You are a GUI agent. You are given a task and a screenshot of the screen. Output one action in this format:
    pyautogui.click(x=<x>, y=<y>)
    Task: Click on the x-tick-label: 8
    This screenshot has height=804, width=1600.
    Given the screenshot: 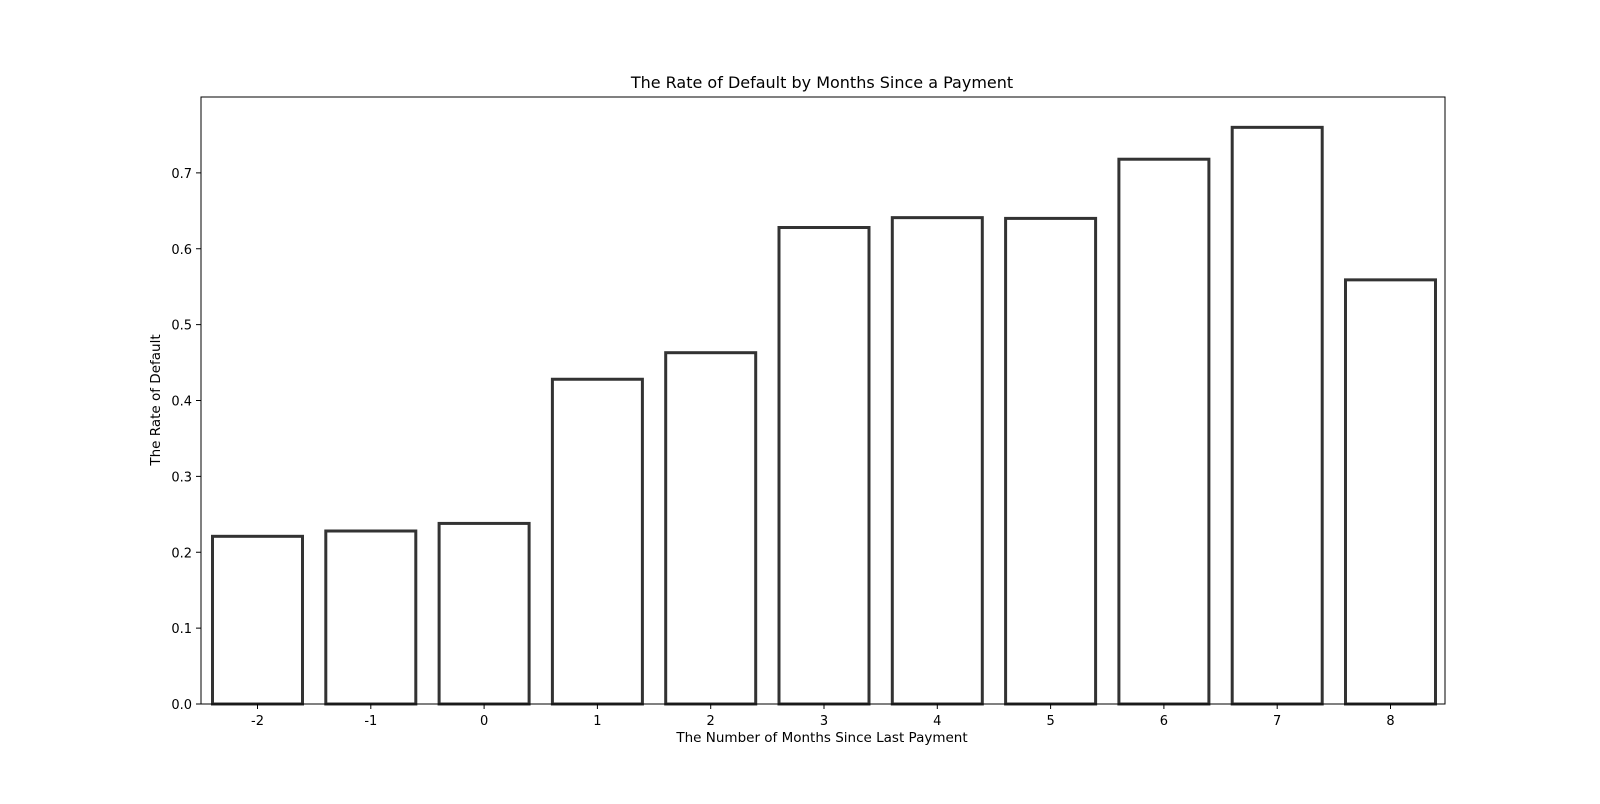 What is the action you would take?
    pyautogui.click(x=1390, y=721)
    